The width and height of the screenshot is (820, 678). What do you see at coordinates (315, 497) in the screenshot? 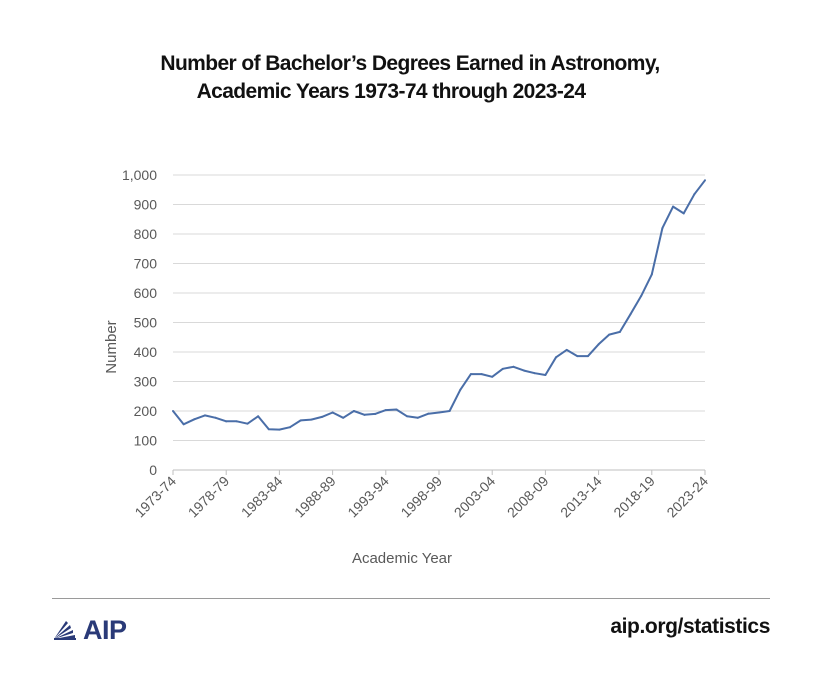
I see `x-tick-label: 1988-89` at bounding box center [315, 497].